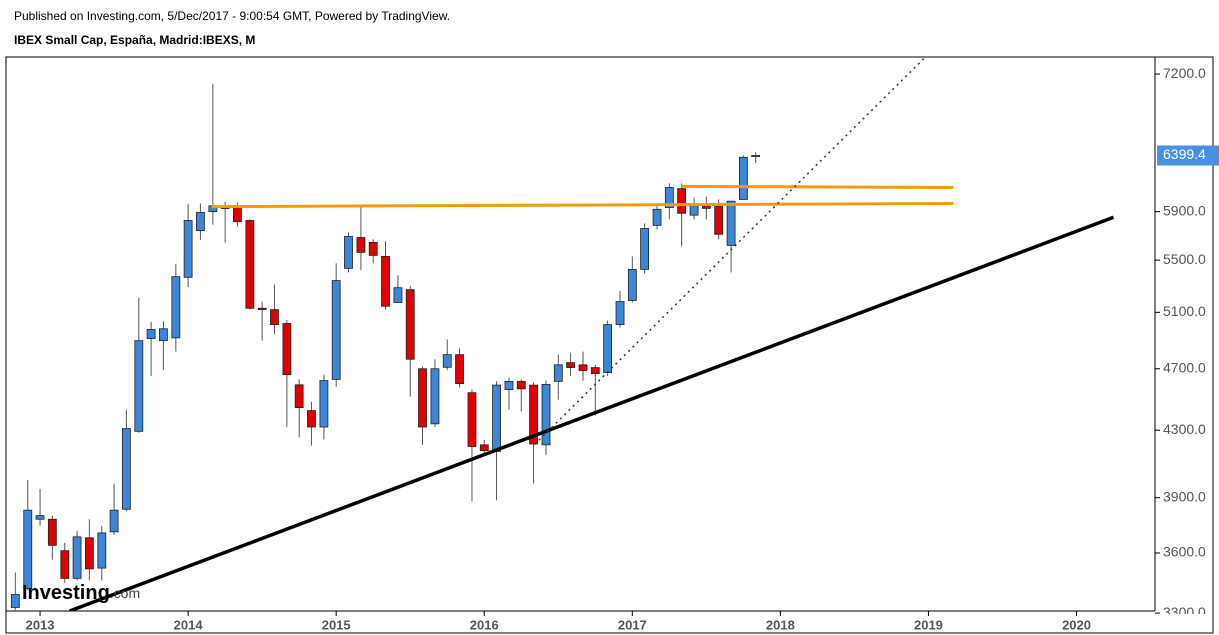  Describe the element at coordinates (484, 624) in the screenshot. I see `x-tick-label: 2016` at that location.